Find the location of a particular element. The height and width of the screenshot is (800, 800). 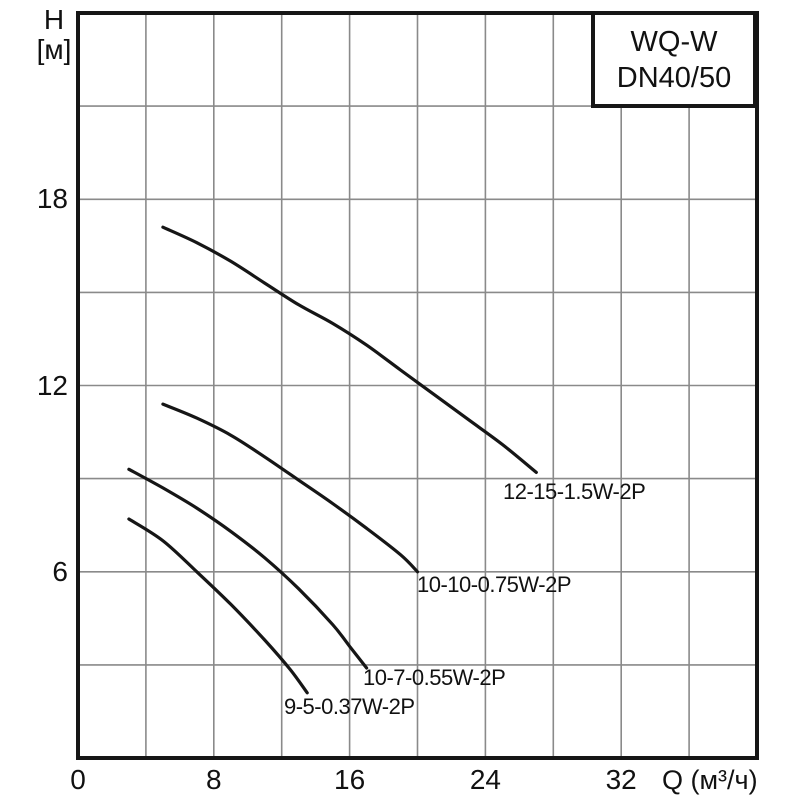

y-axis-title-symbol: H is located at coordinates (54, 19).